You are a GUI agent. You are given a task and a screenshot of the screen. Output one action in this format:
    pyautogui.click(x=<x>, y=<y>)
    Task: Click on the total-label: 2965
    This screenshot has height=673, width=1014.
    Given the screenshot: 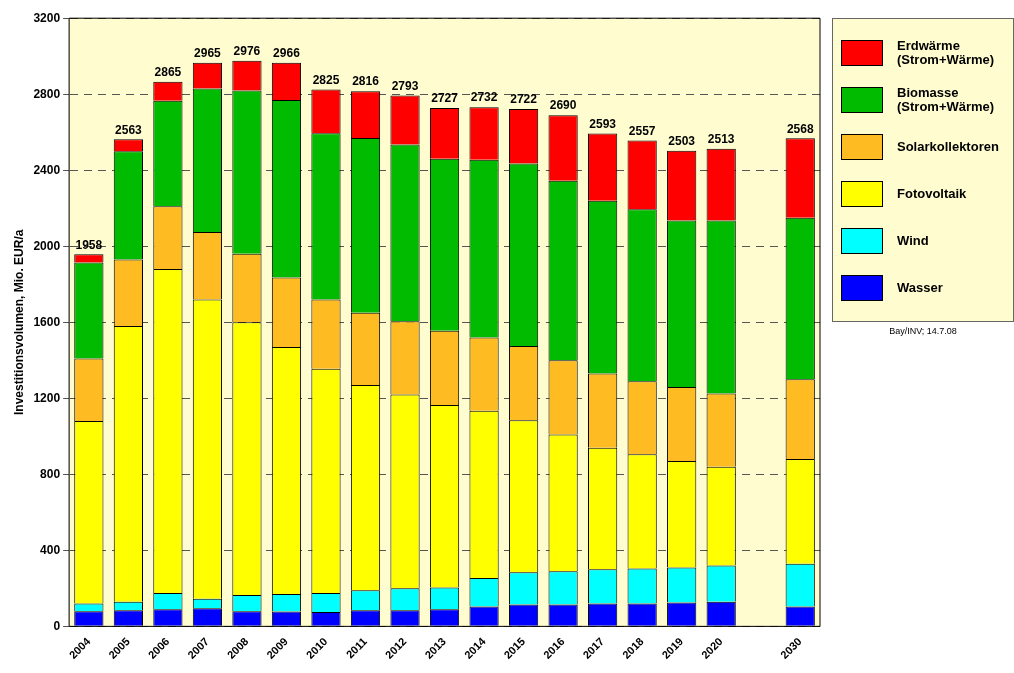 What is the action you would take?
    pyautogui.click(x=208, y=53)
    